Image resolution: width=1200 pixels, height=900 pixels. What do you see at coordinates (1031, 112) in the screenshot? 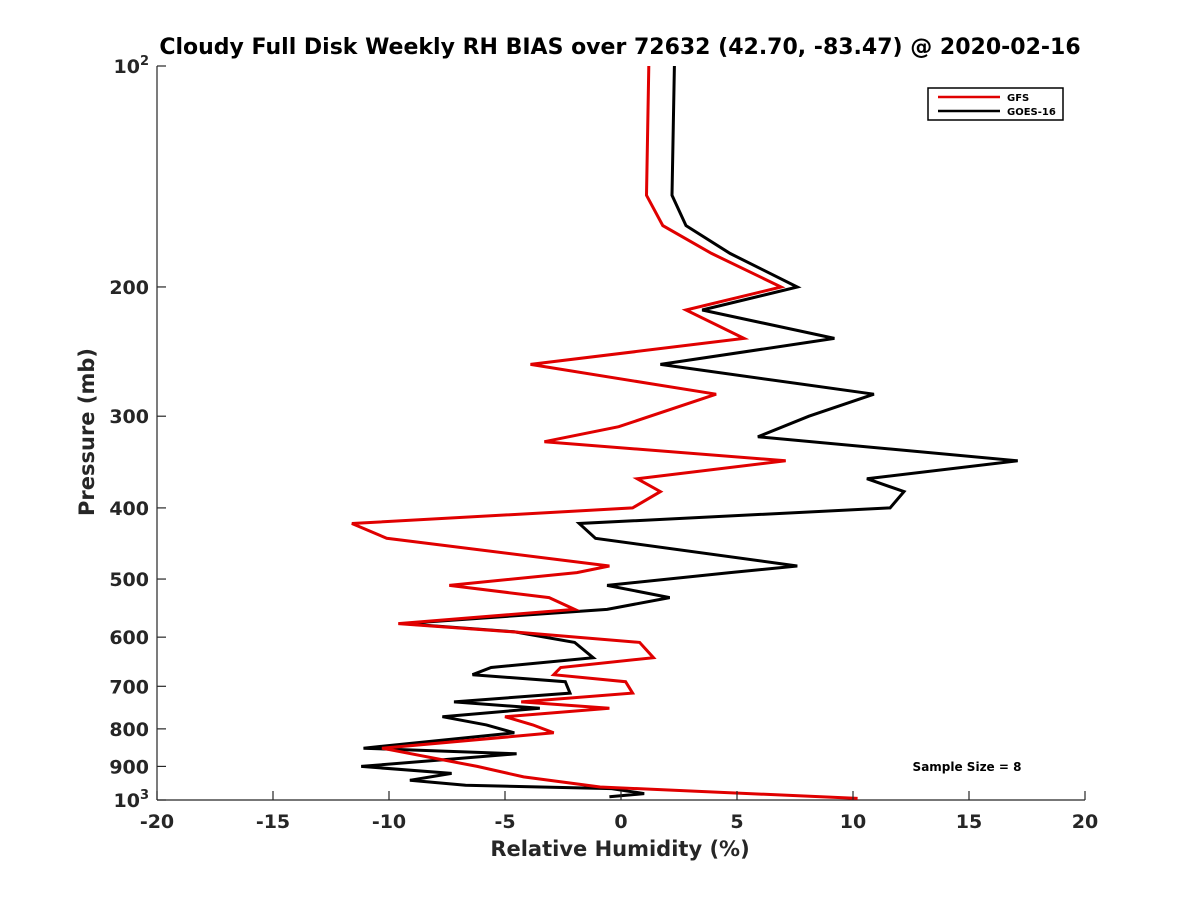
I see `legend-label: GOES-16` at bounding box center [1031, 112].